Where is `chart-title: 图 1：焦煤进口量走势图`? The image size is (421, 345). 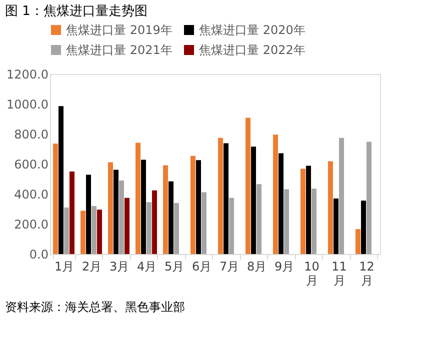 chart-title: 图 1：焦煤进口量走势图 is located at coordinates (76, 11).